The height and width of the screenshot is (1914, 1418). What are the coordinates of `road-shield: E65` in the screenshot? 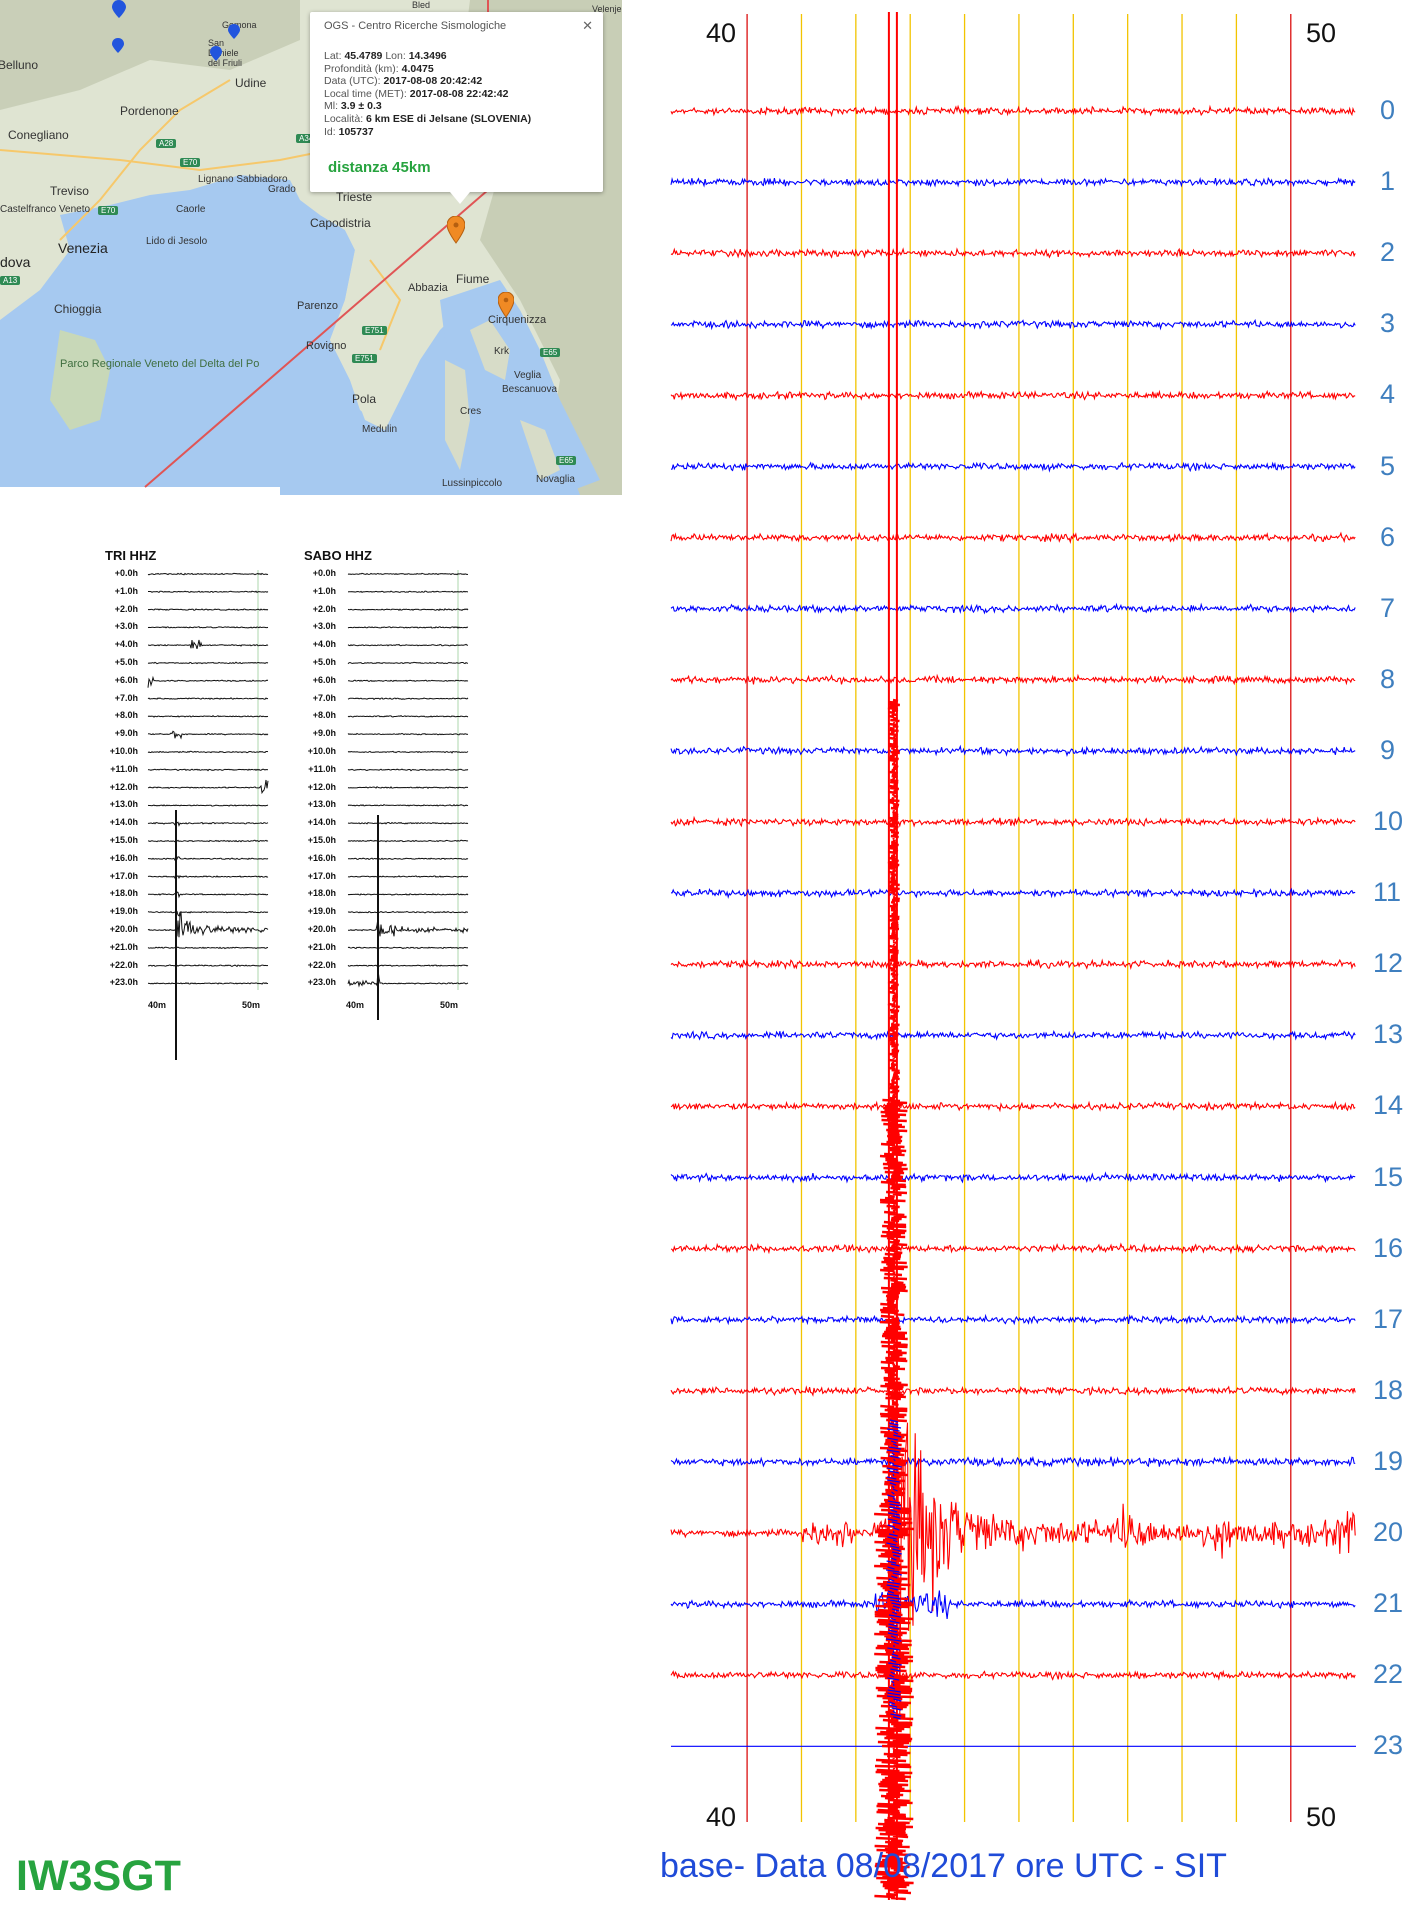 It's located at (566, 460).